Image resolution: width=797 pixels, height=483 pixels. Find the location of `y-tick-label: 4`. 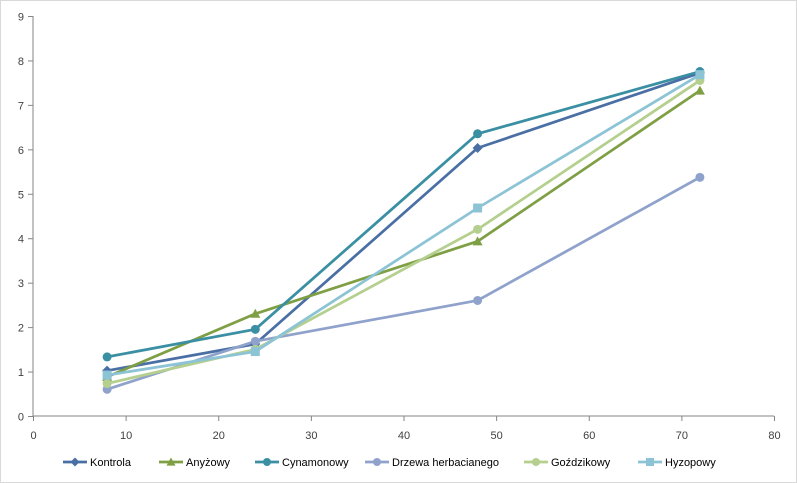

y-tick-label: 4 is located at coordinates (21, 240).